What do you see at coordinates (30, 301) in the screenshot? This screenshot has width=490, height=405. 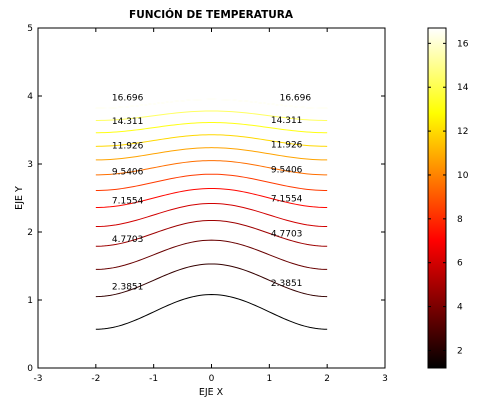 I see `y-tick-label-1: 1` at bounding box center [30, 301].